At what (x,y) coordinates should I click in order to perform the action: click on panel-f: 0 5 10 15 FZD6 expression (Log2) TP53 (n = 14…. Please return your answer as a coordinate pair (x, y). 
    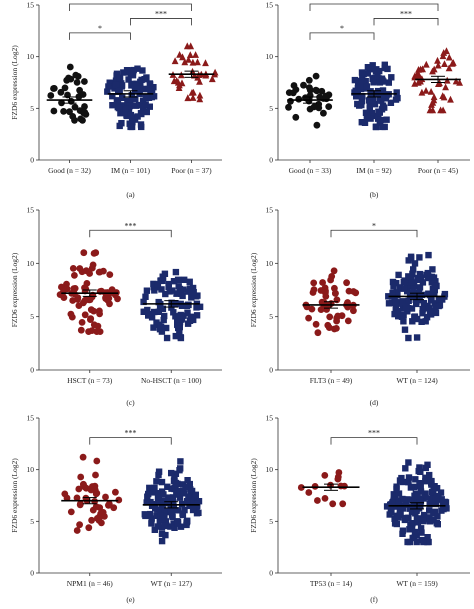
    Looking at the image, I should click on (359, 509).